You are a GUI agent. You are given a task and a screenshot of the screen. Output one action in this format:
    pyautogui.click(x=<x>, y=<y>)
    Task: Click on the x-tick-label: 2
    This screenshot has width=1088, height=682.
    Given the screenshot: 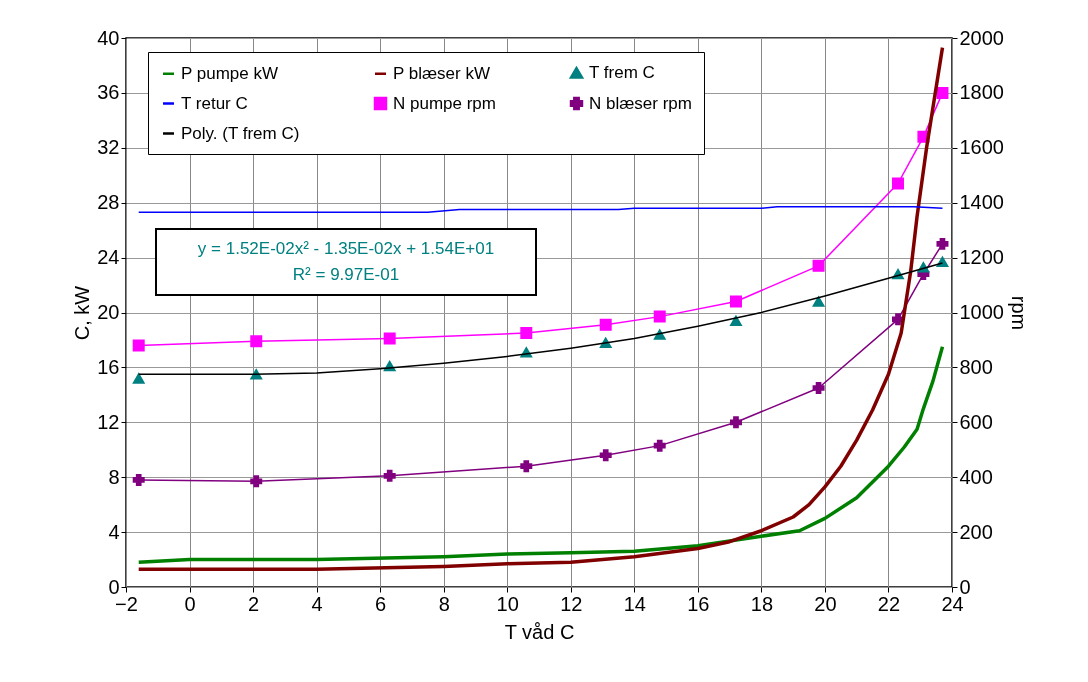 What is the action you would take?
    pyautogui.click(x=254, y=603)
    